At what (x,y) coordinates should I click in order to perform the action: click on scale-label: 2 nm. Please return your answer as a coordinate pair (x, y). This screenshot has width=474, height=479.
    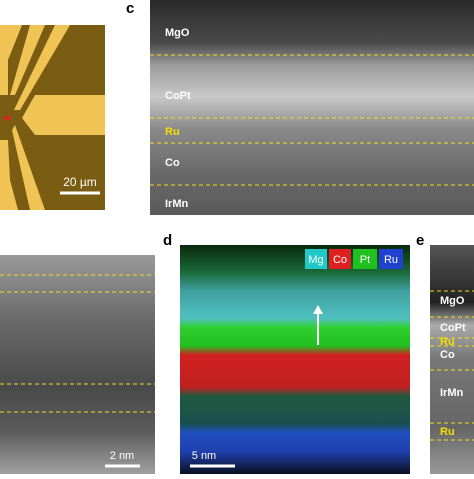
    Looking at the image, I should click on (122, 456).